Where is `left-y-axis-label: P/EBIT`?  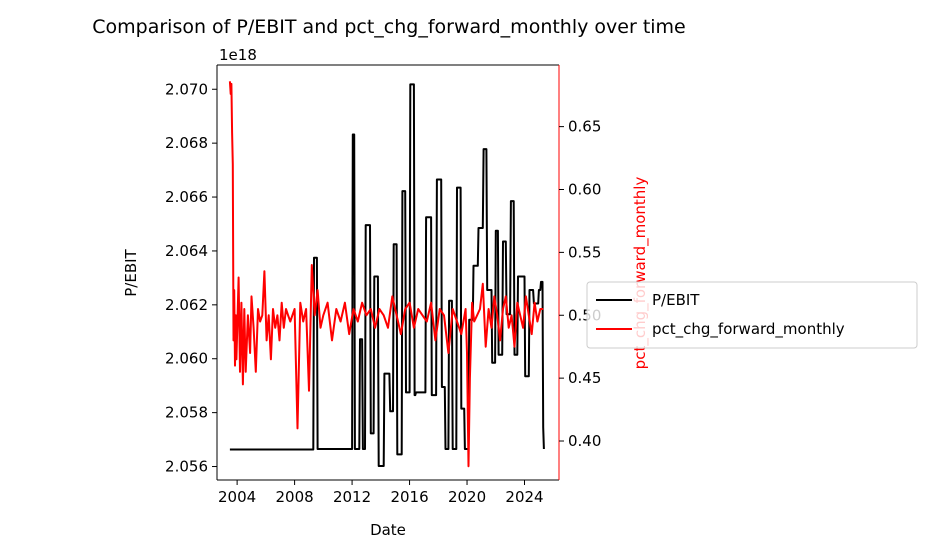
left-y-axis-label: P/EBIT is located at coordinates (131, 272).